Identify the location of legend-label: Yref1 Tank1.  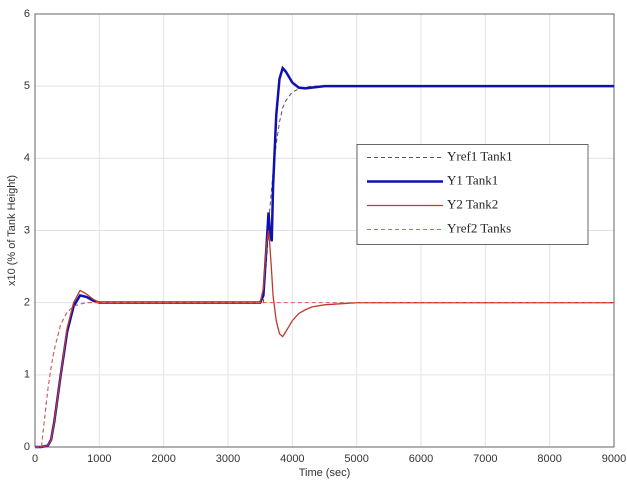
(480, 155).